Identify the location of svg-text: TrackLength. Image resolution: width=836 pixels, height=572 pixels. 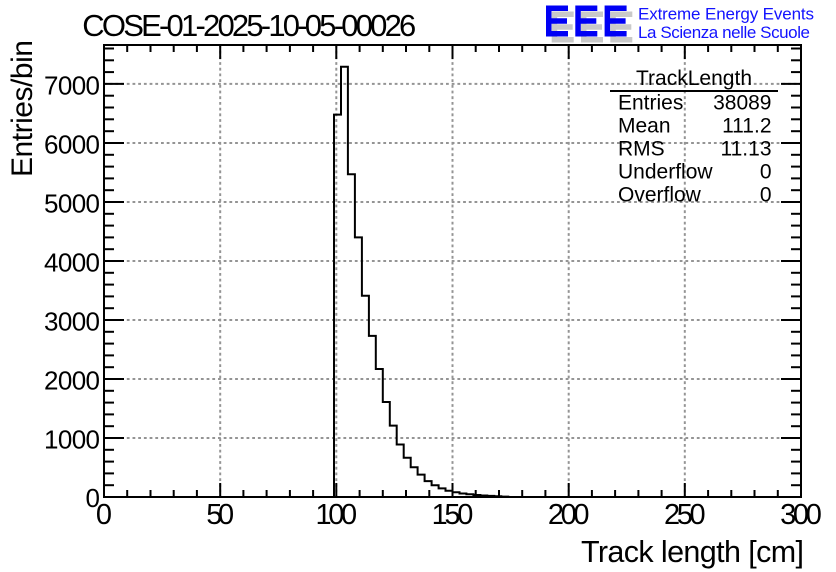
(694, 78).